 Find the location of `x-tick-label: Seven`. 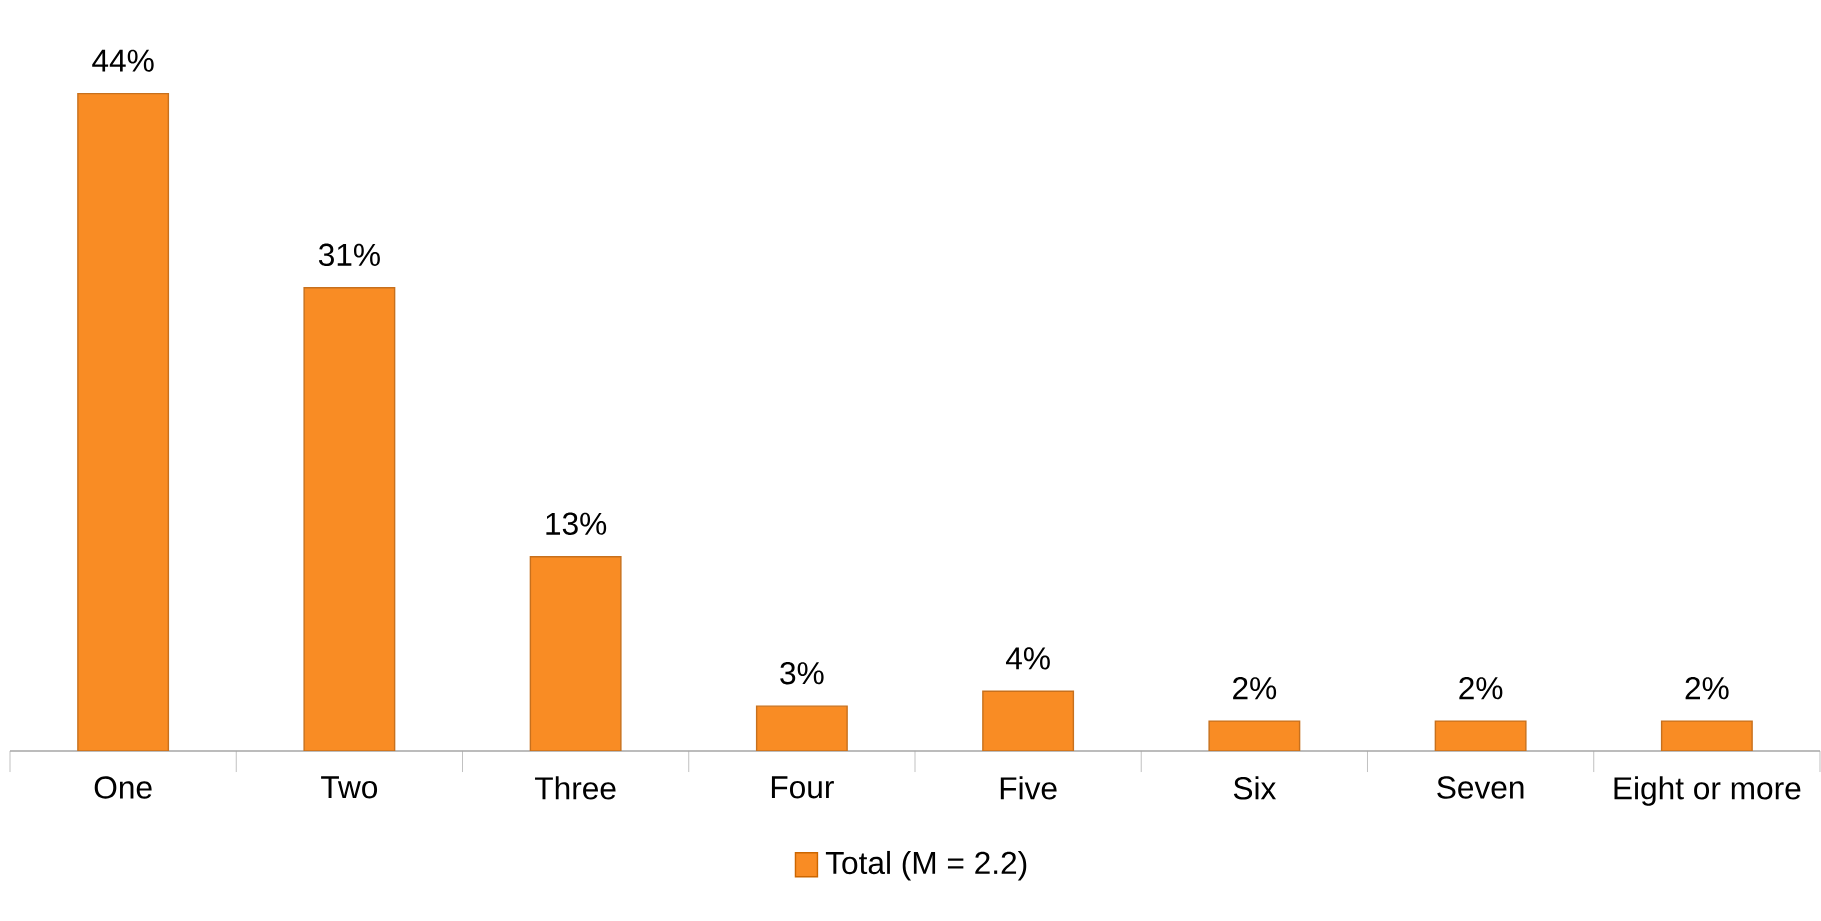

x-tick-label: Seven is located at coordinates (1480, 787).